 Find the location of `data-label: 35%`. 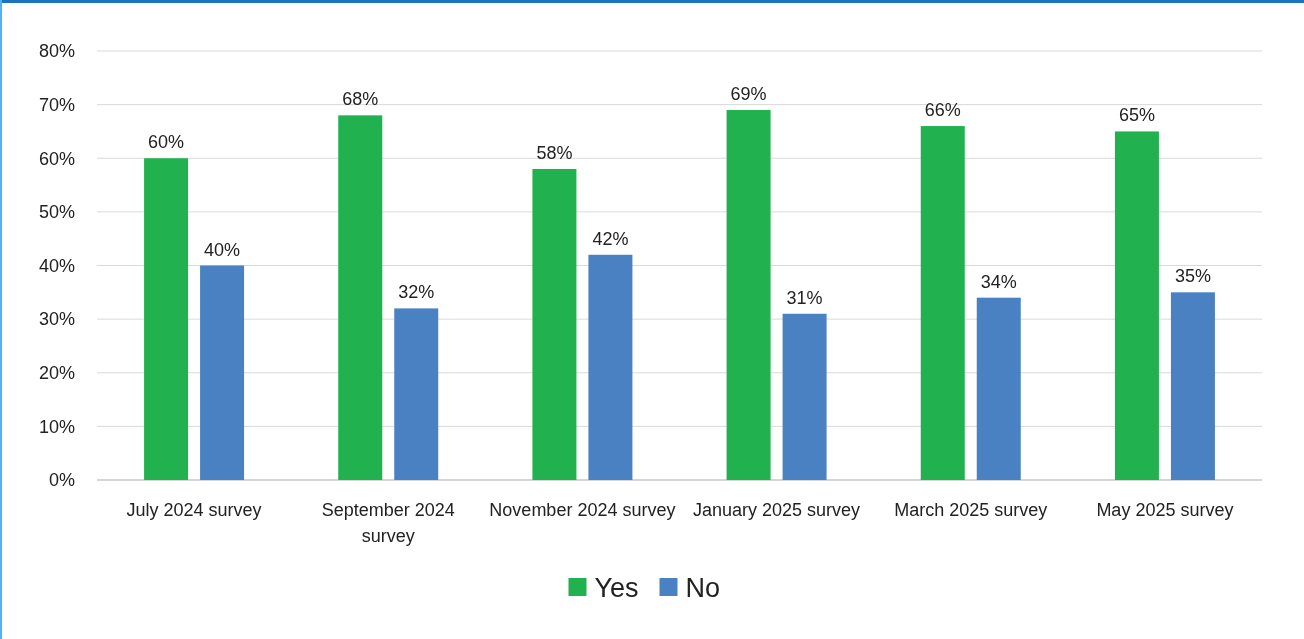

data-label: 35% is located at coordinates (1192, 276).